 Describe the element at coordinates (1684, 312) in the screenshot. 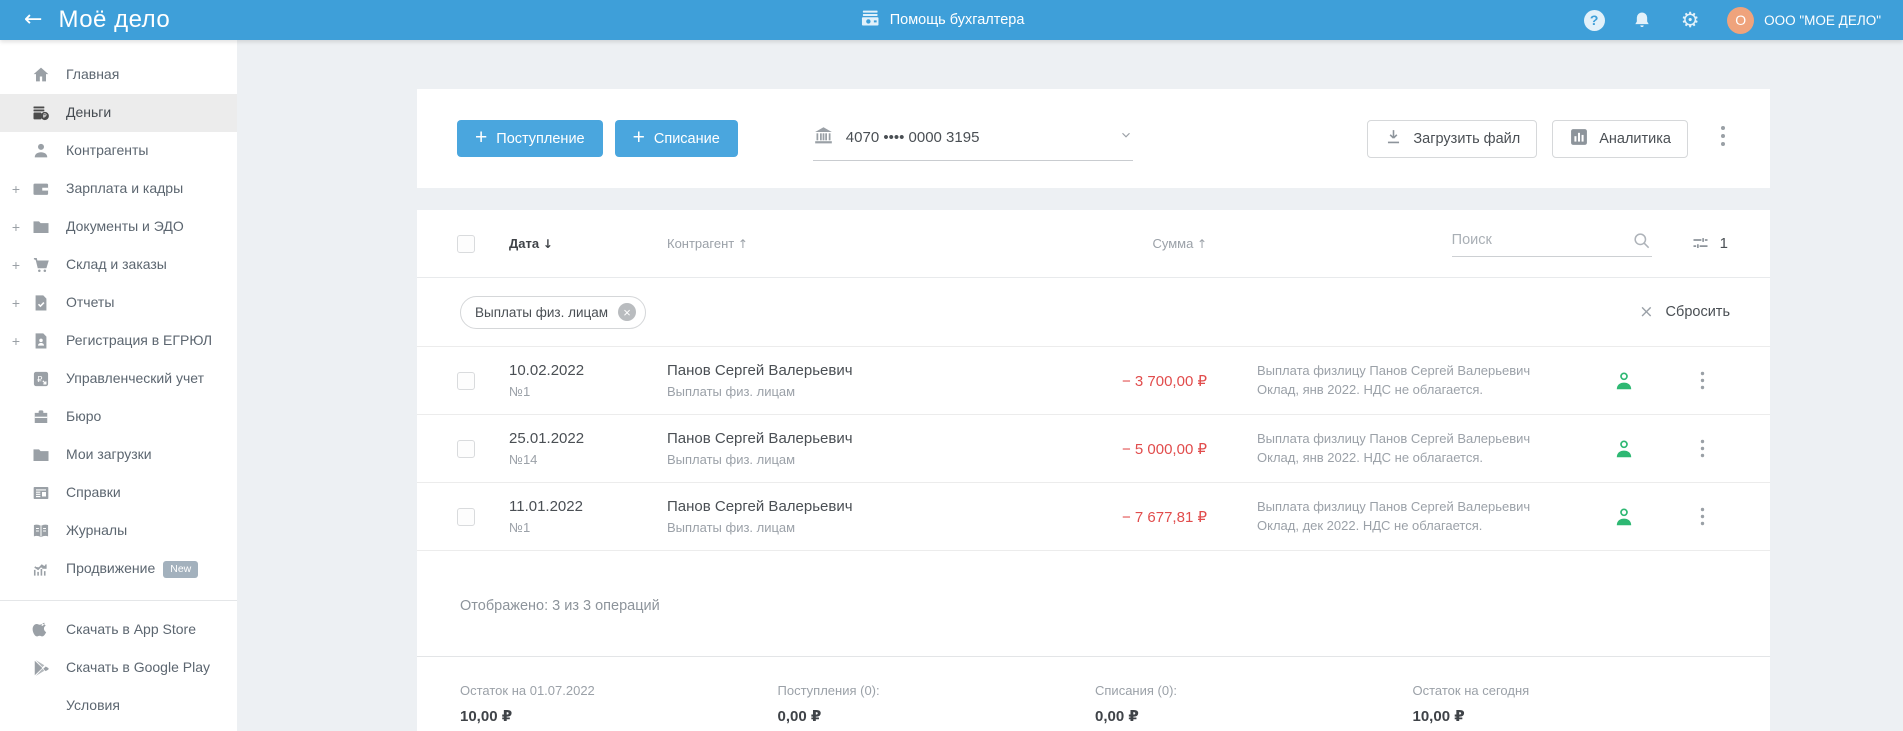

I see `reset-filters-button: × Сбросить` at that location.